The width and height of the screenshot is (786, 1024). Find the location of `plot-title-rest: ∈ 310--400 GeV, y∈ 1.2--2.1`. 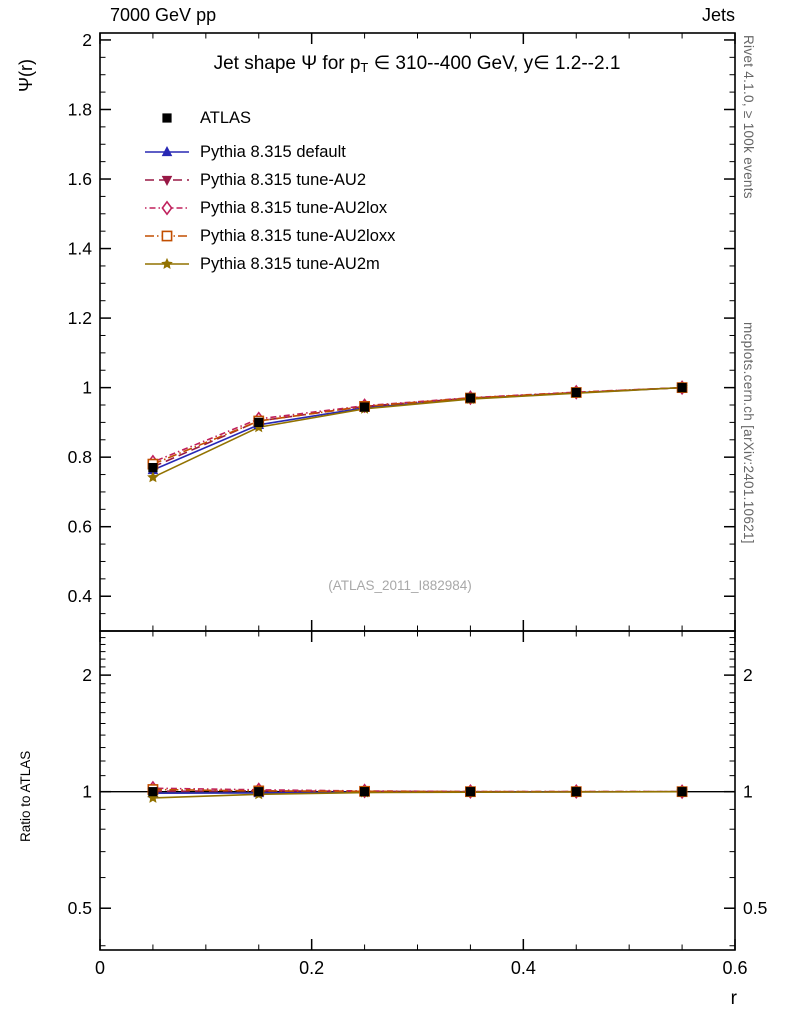

plot-title-rest: ∈ 310--400 GeV, y∈ 1.2--2.1 is located at coordinates (494, 63).